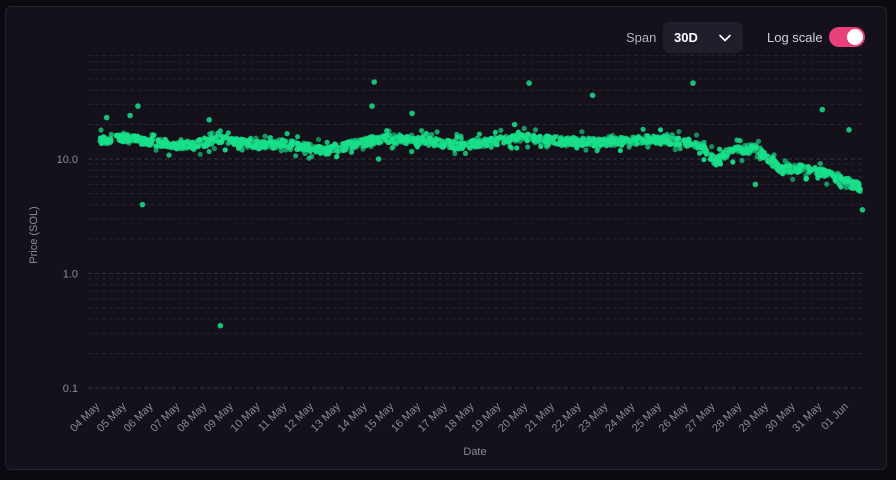 The height and width of the screenshot is (480, 896). Describe the element at coordinates (67, 160) in the screenshot. I see `y-tick-label: 10.0` at that location.